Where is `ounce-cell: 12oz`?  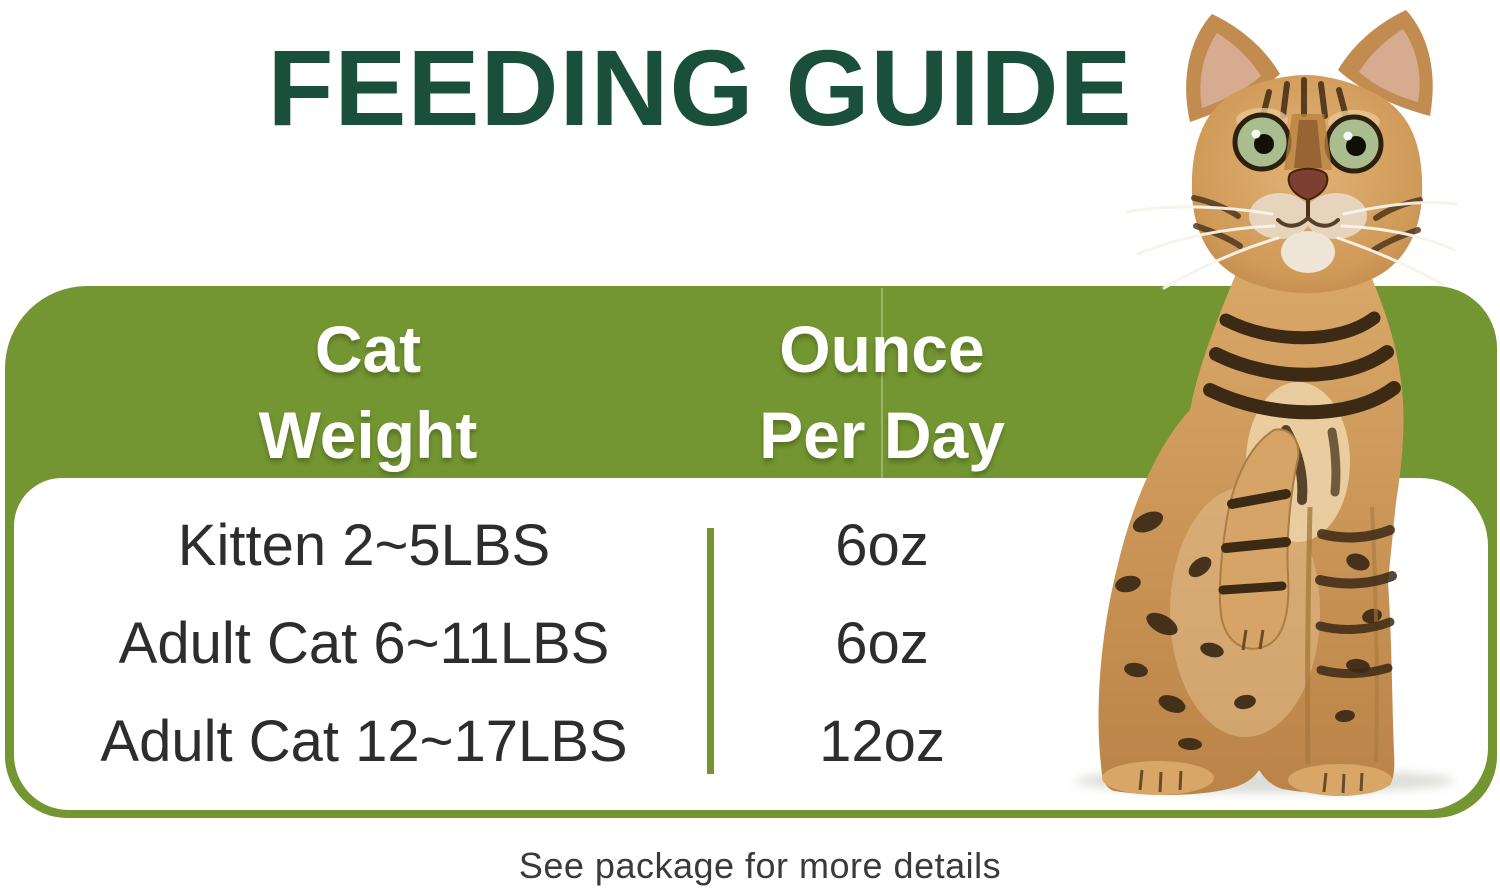 ounce-cell: 12oz is located at coordinates (882, 741).